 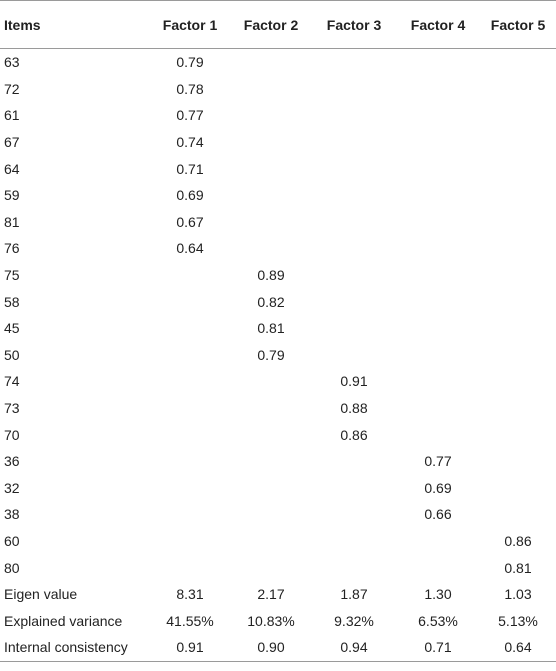 I want to click on factor-3-cell: 0.91, so click(x=354, y=381).